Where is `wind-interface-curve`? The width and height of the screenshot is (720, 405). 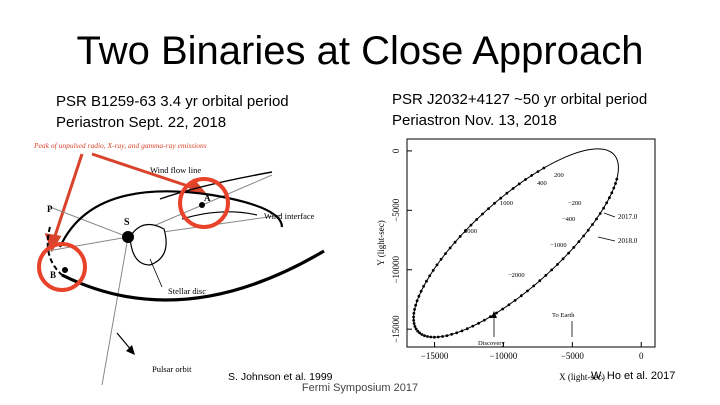
wind-interface-curve is located at coordinates (216, 185).